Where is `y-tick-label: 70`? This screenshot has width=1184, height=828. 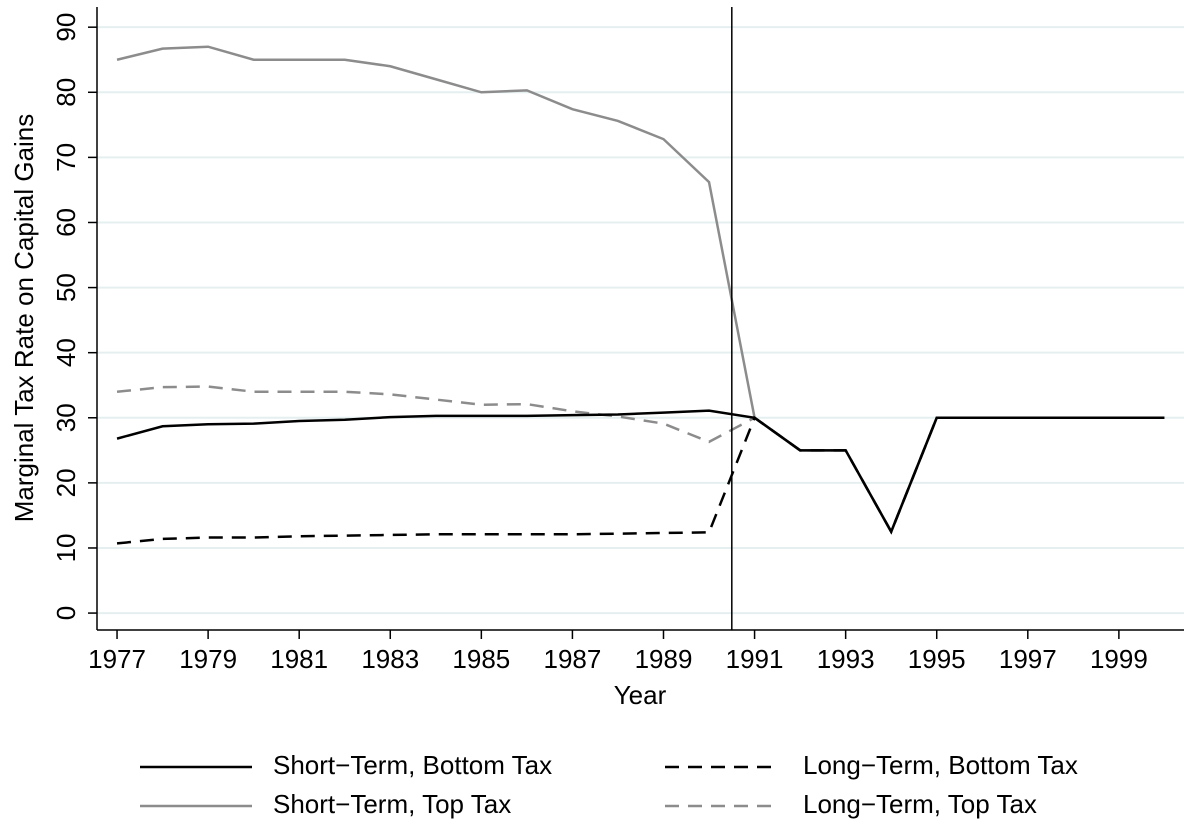
y-tick-label: 70 is located at coordinates (66, 157).